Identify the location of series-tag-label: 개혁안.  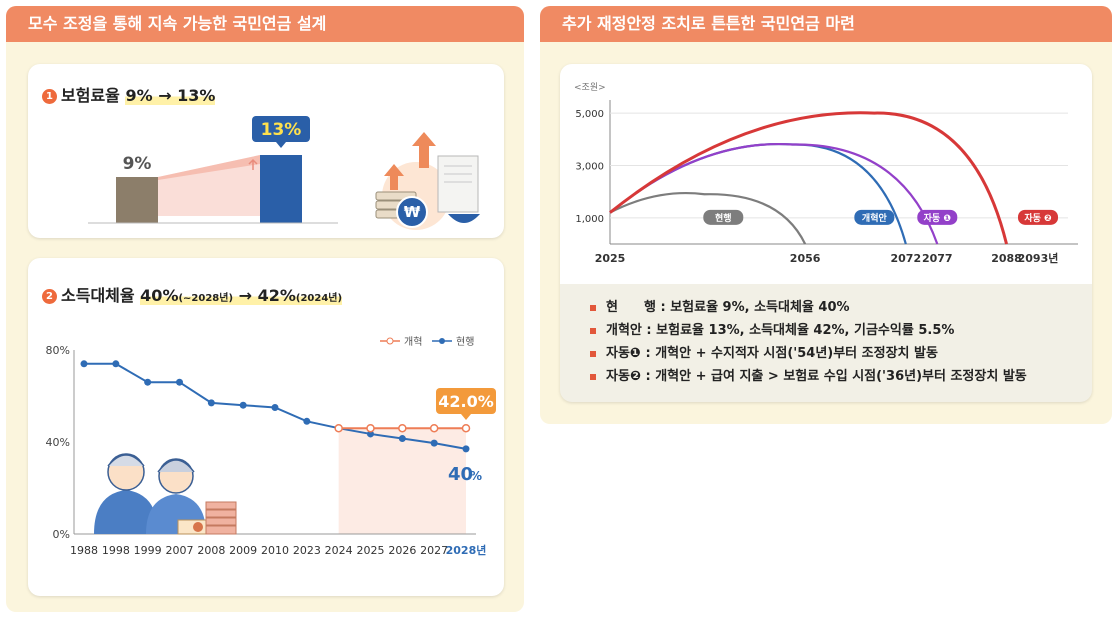
(875, 218).